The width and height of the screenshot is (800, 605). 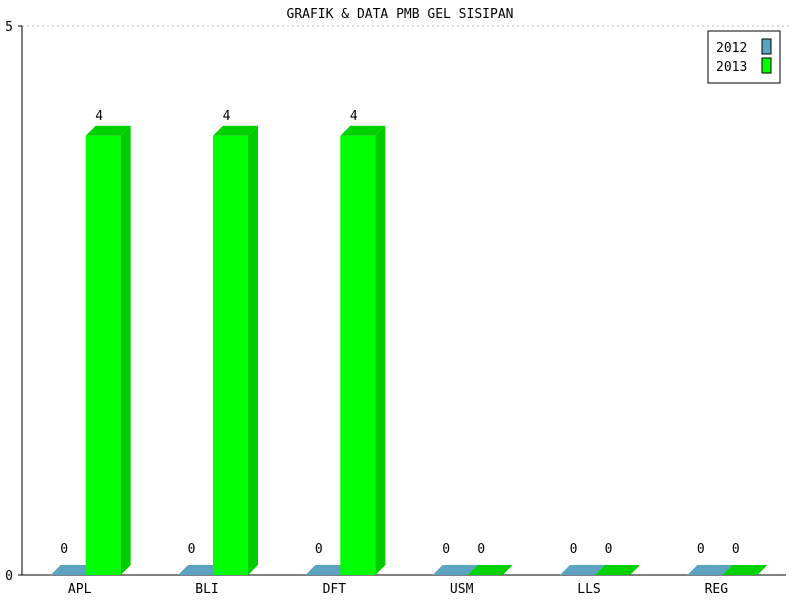 What do you see at coordinates (462, 589) in the screenshot?
I see `x-tick-label: USM` at bounding box center [462, 589].